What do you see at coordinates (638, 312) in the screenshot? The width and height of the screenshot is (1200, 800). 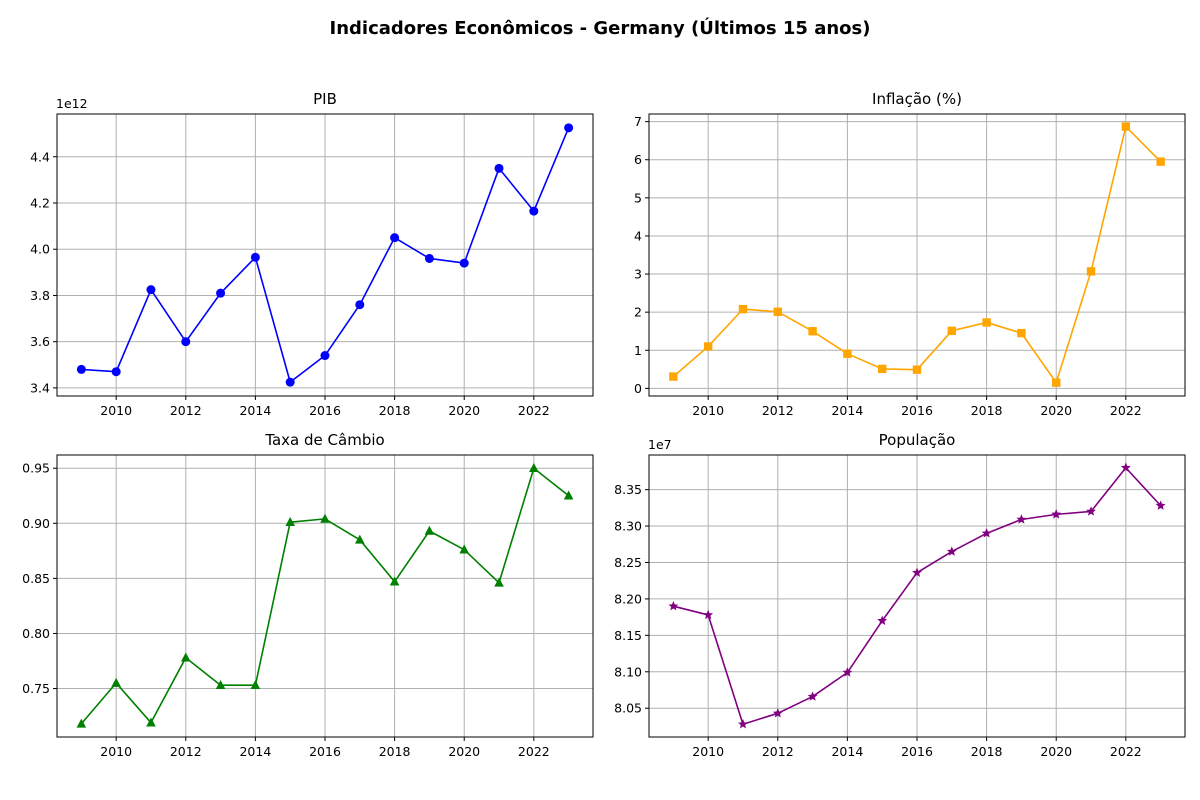 I see `y-tick-label: 2` at bounding box center [638, 312].